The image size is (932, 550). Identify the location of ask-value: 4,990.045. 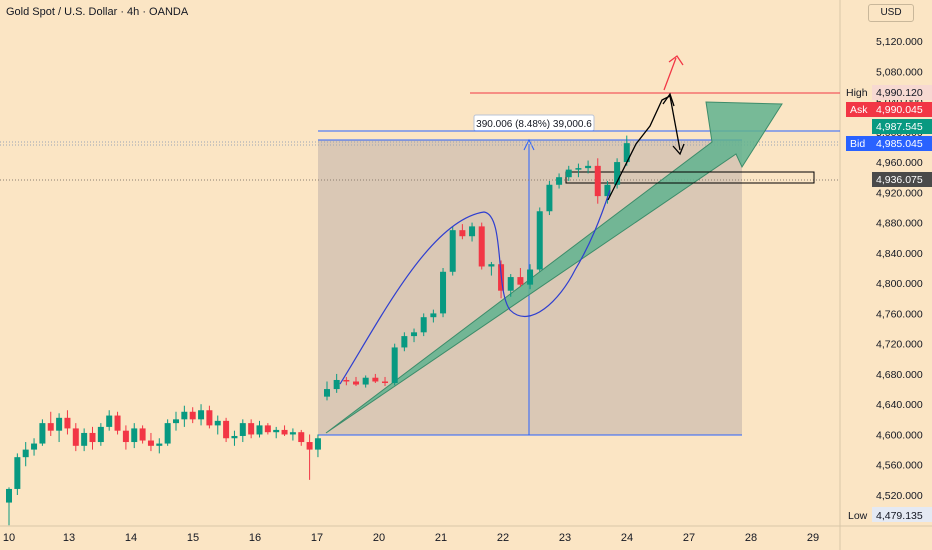
(899, 110).